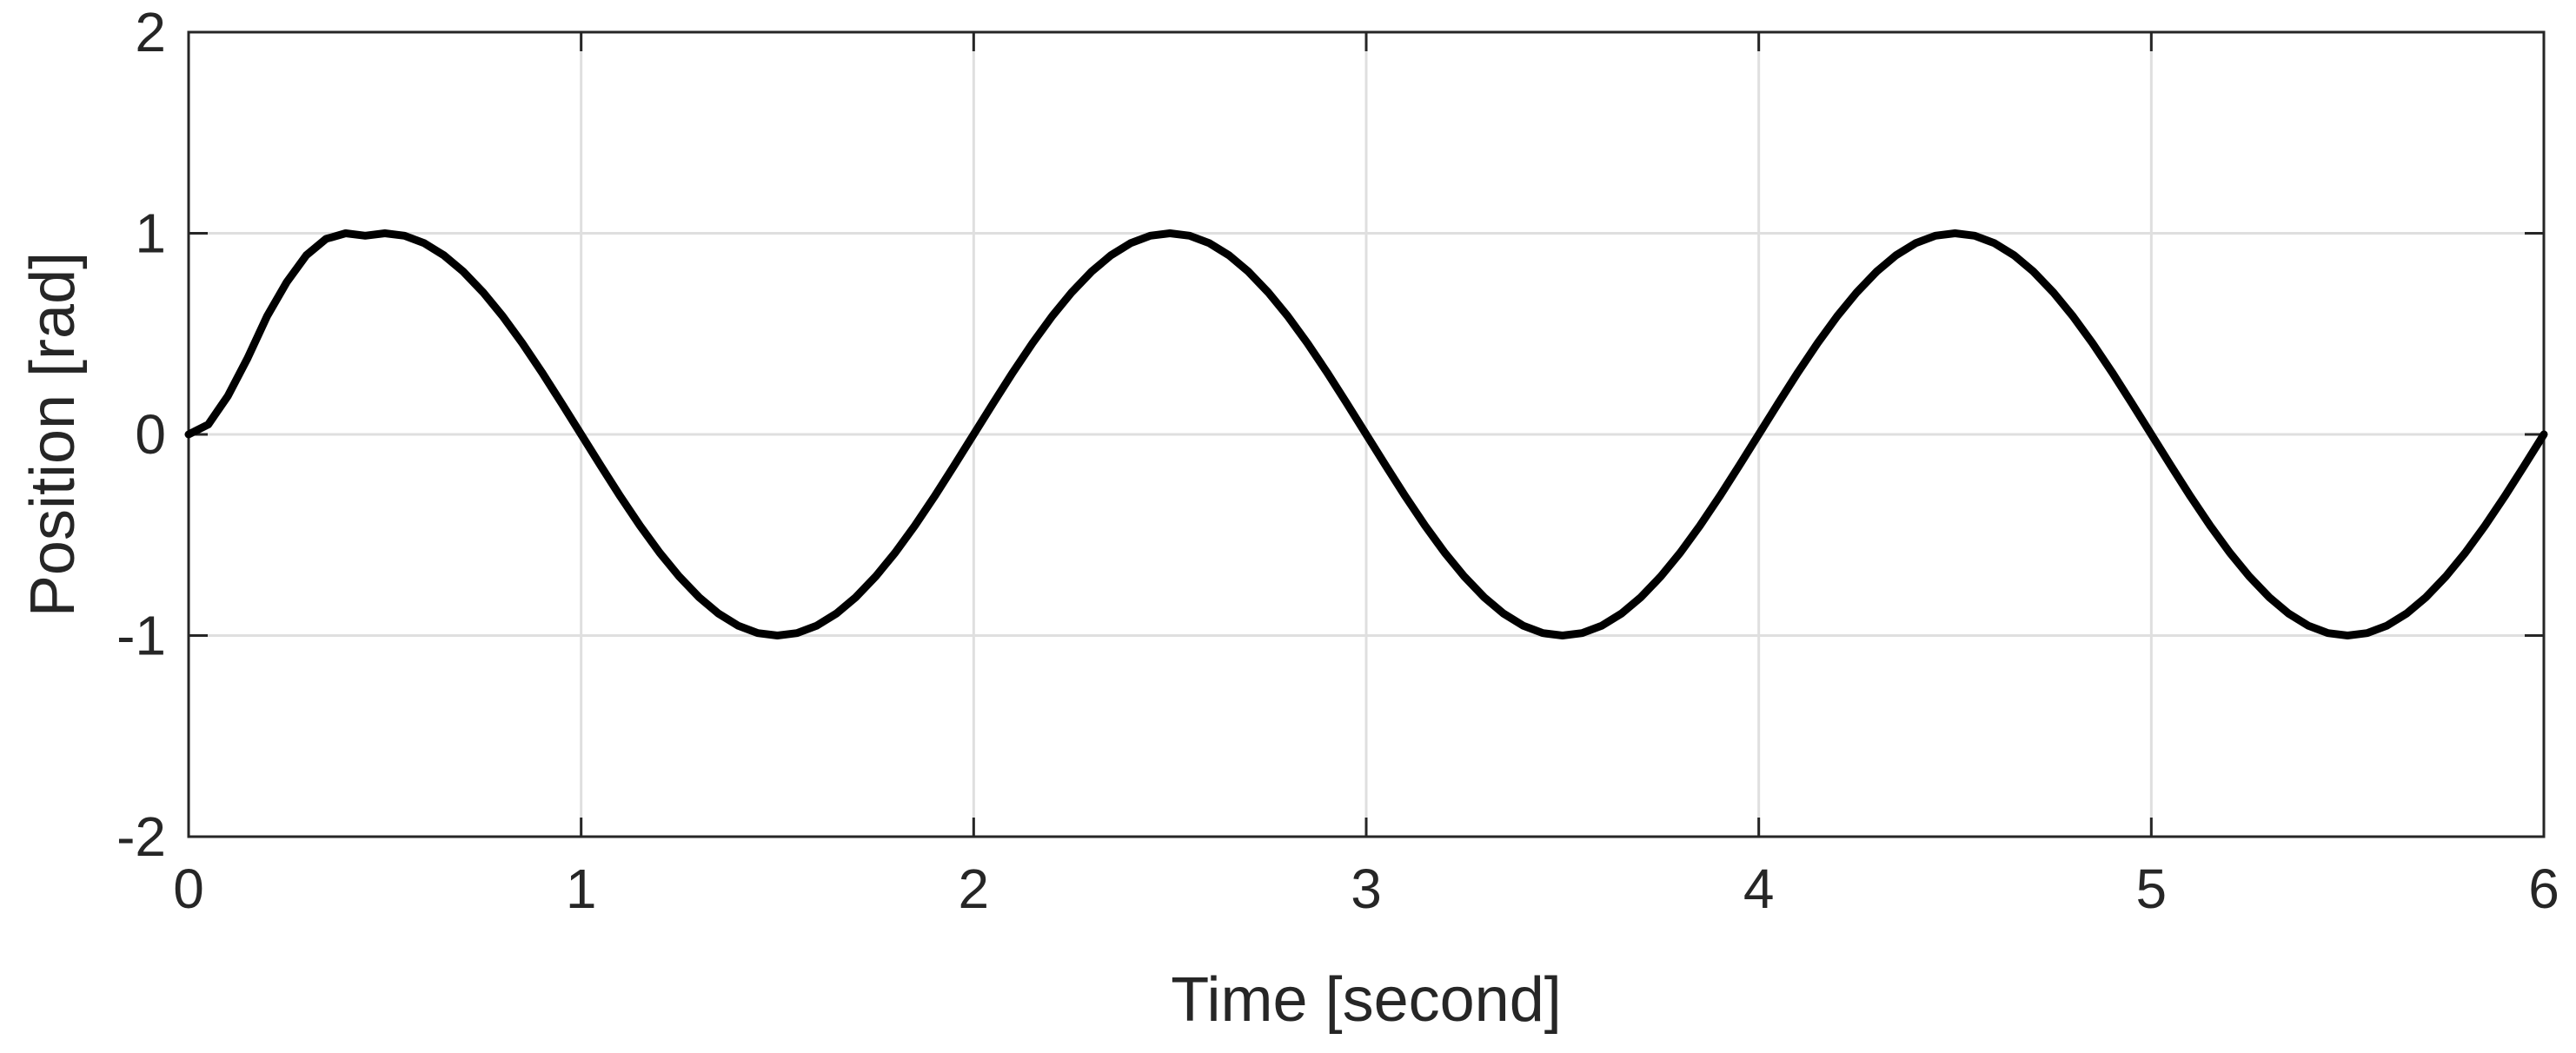 The image size is (2576, 1053). I want to click on x-tick-label: 6, so click(2543, 889).